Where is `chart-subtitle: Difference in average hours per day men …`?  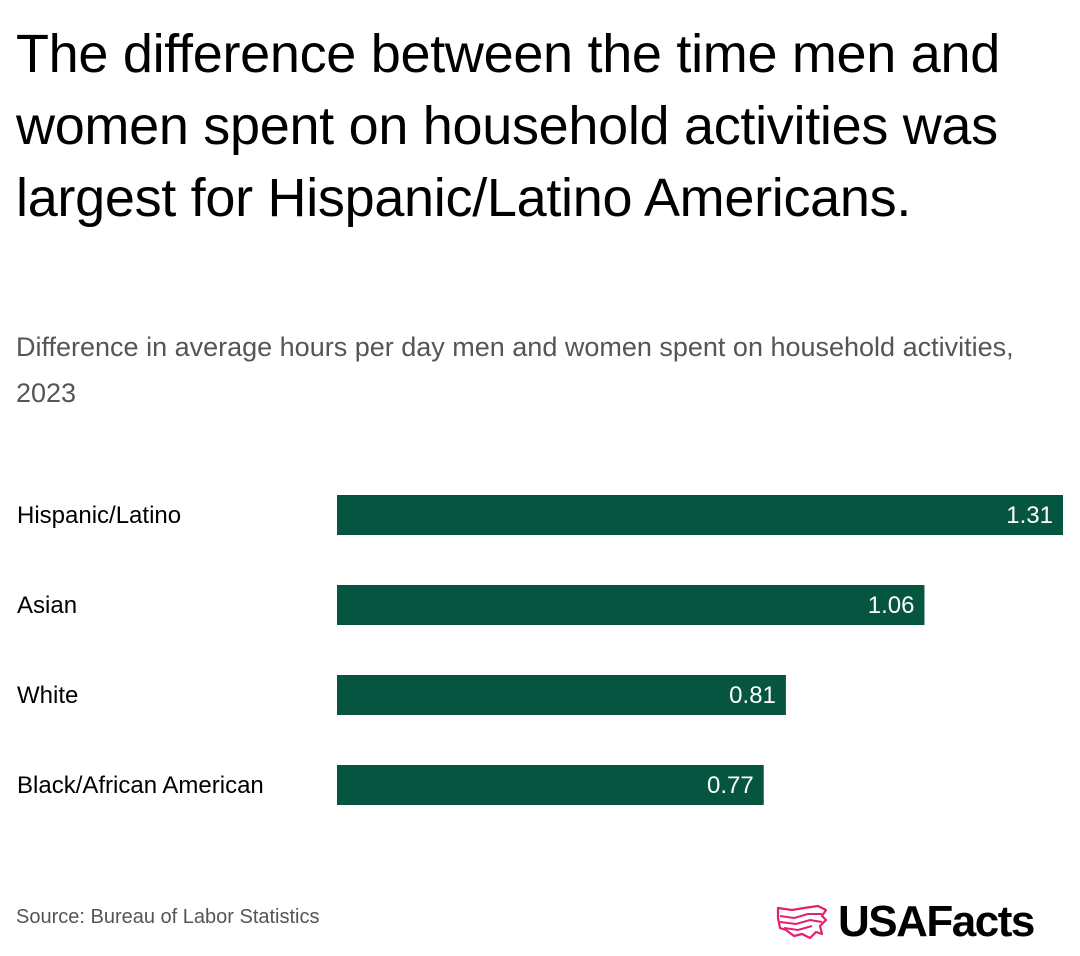
chart-subtitle: Difference in average hours per day men … is located at coordinates (515, 370).